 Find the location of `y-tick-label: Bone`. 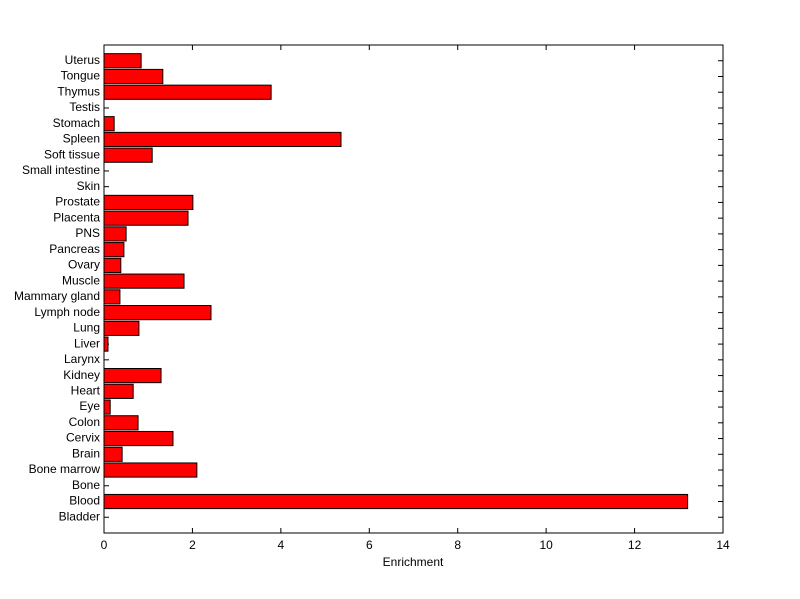

y-tick-label: Bone is located at coordinates (86, 485).